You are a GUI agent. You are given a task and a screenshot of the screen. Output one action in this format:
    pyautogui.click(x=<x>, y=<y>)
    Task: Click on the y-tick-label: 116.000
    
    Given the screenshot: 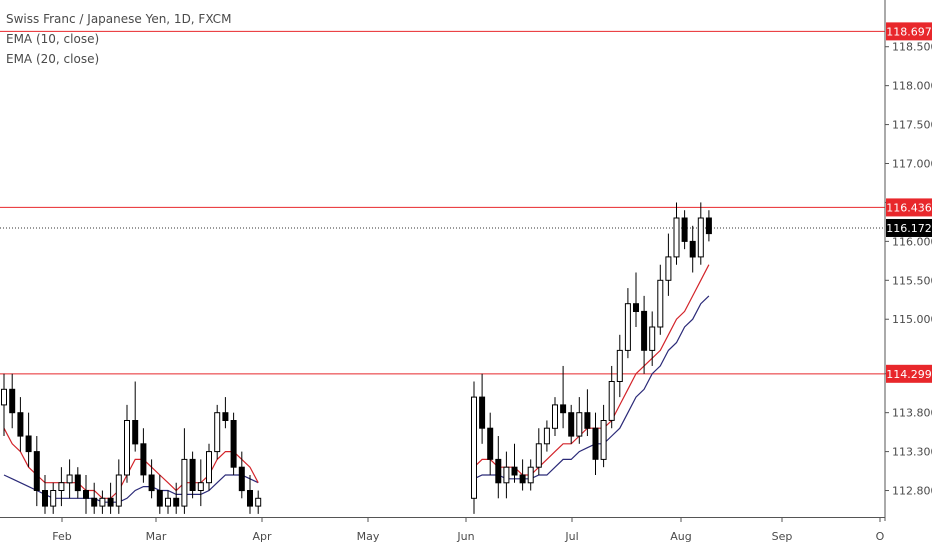 What is the action you would take?
    pyautogui.click(x=912, y=241)
    